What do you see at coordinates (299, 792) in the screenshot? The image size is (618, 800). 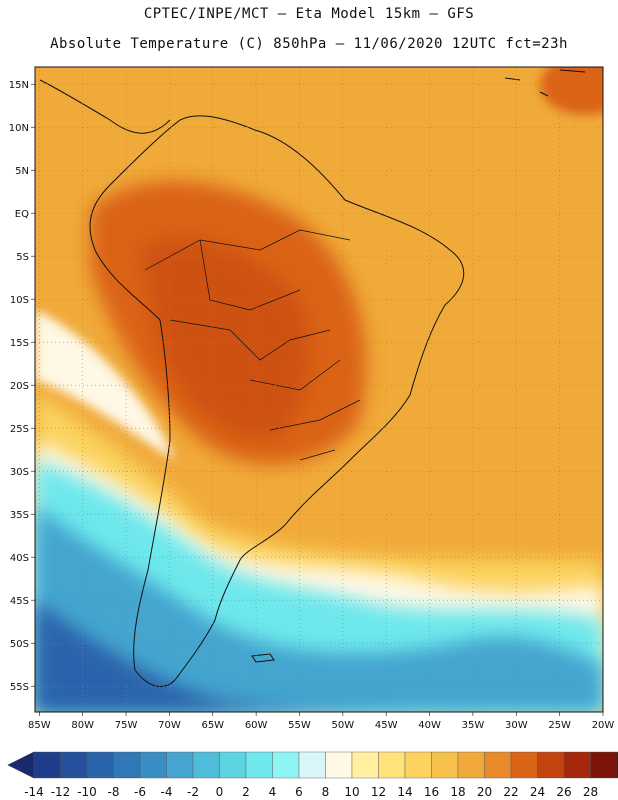 I see `colorbar-label: 6` at bounding box center [299, 792].